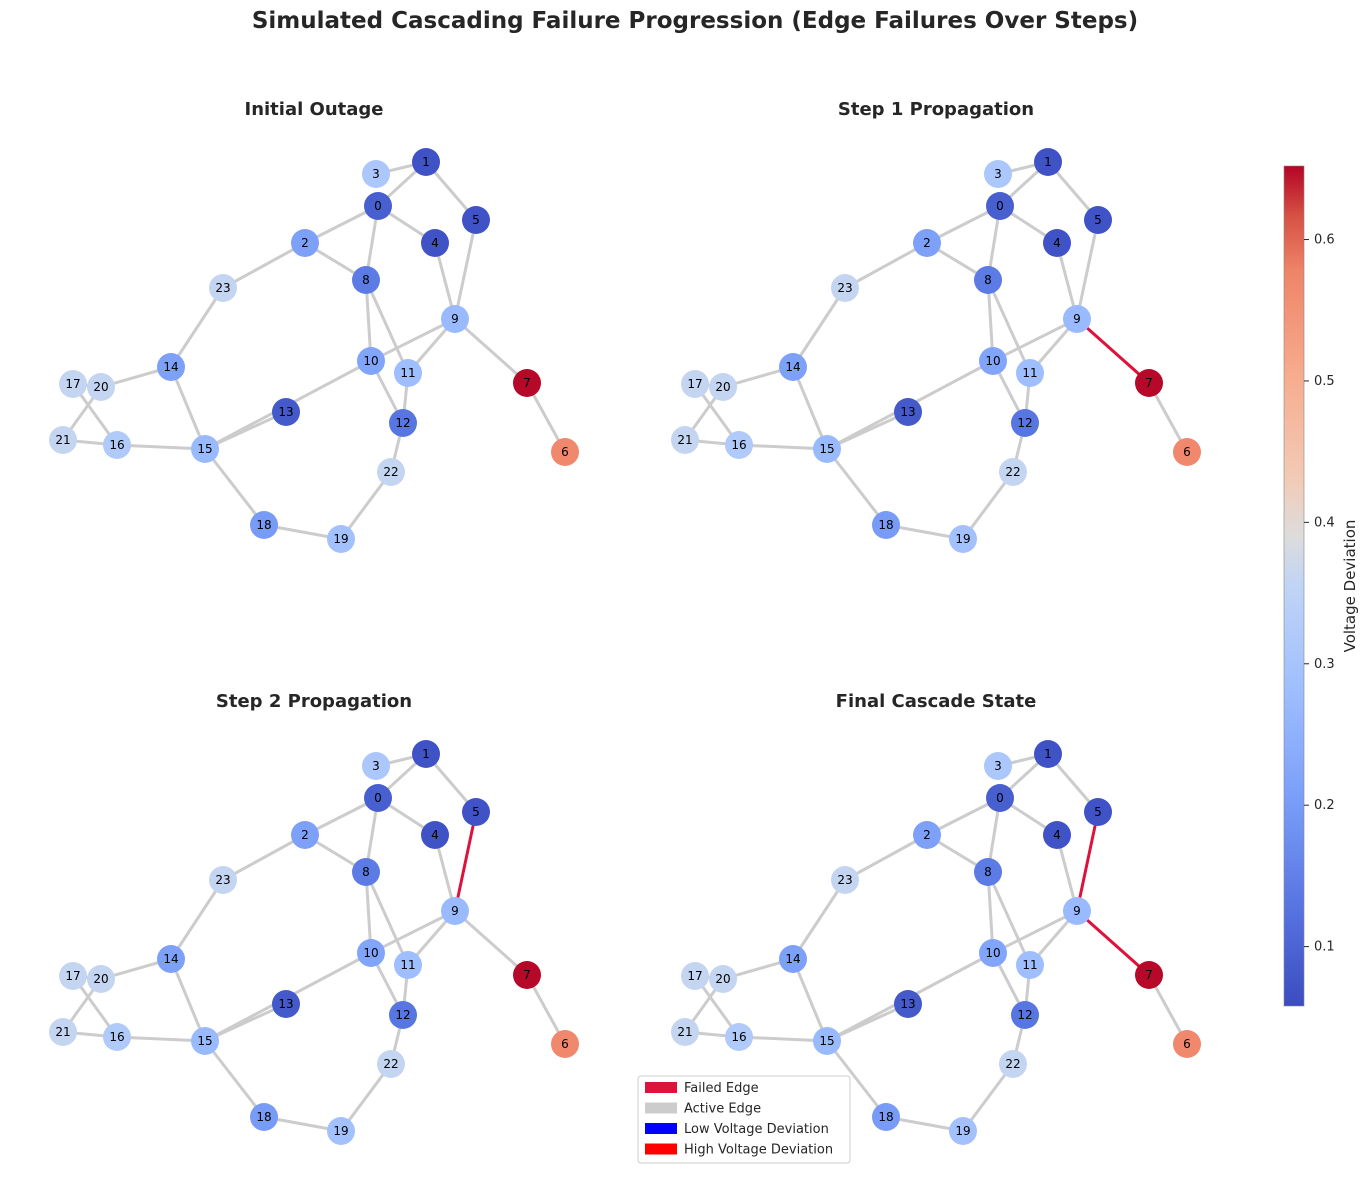  Describe the element at coordinates (305, 835) in the screenshot. I see `node-2: 2` at that location.